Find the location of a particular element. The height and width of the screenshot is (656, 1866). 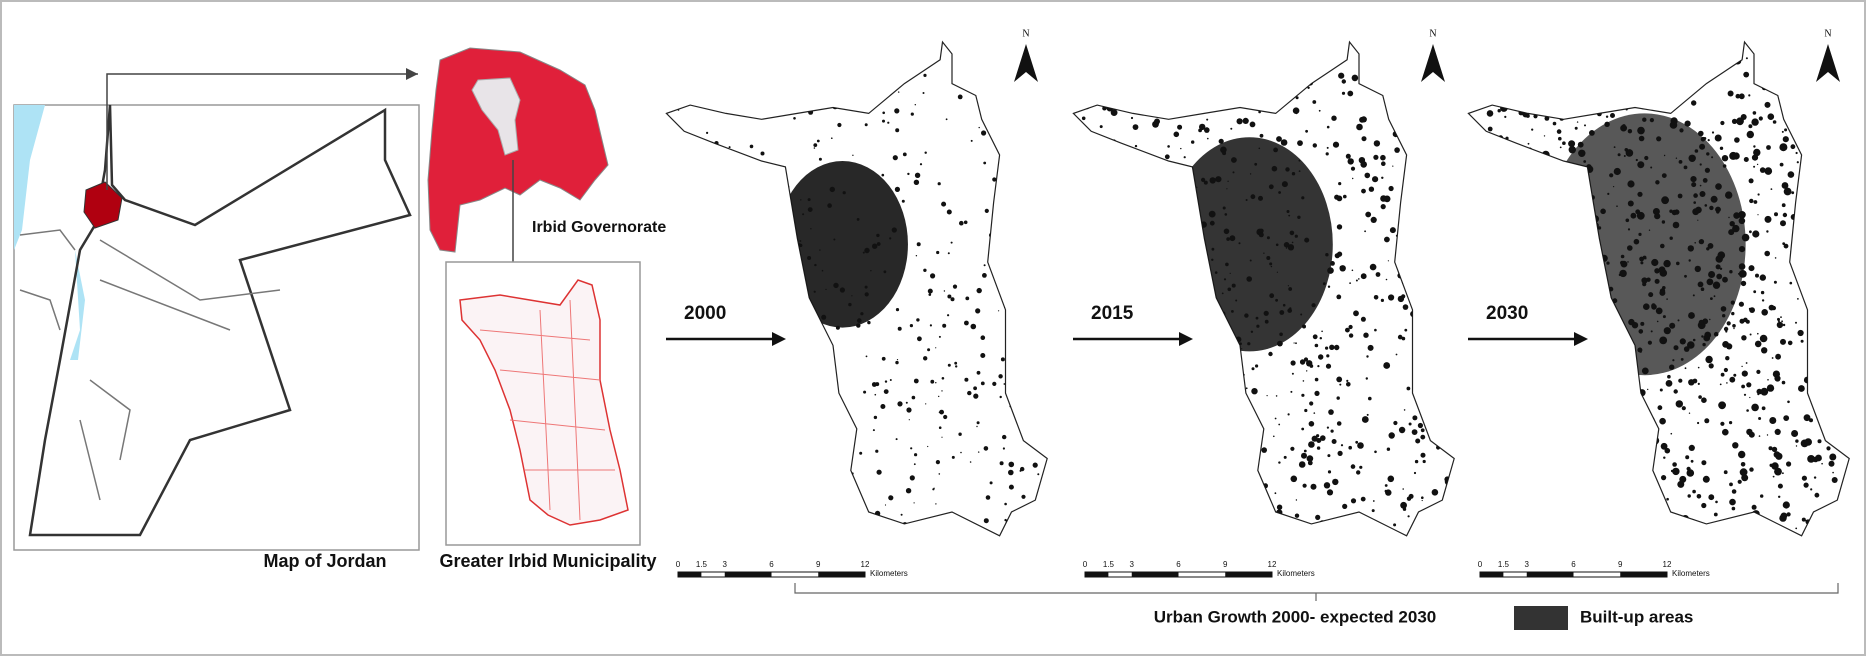

municipality-map is located at coordinates (543, 403).